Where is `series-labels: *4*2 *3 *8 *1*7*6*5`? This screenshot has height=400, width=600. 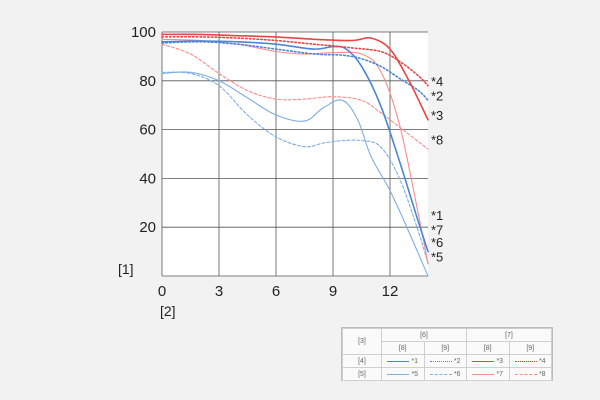 series-labels: *4*2 *3 *8 *1*7*6*5 is located at coordinates (437, 169).